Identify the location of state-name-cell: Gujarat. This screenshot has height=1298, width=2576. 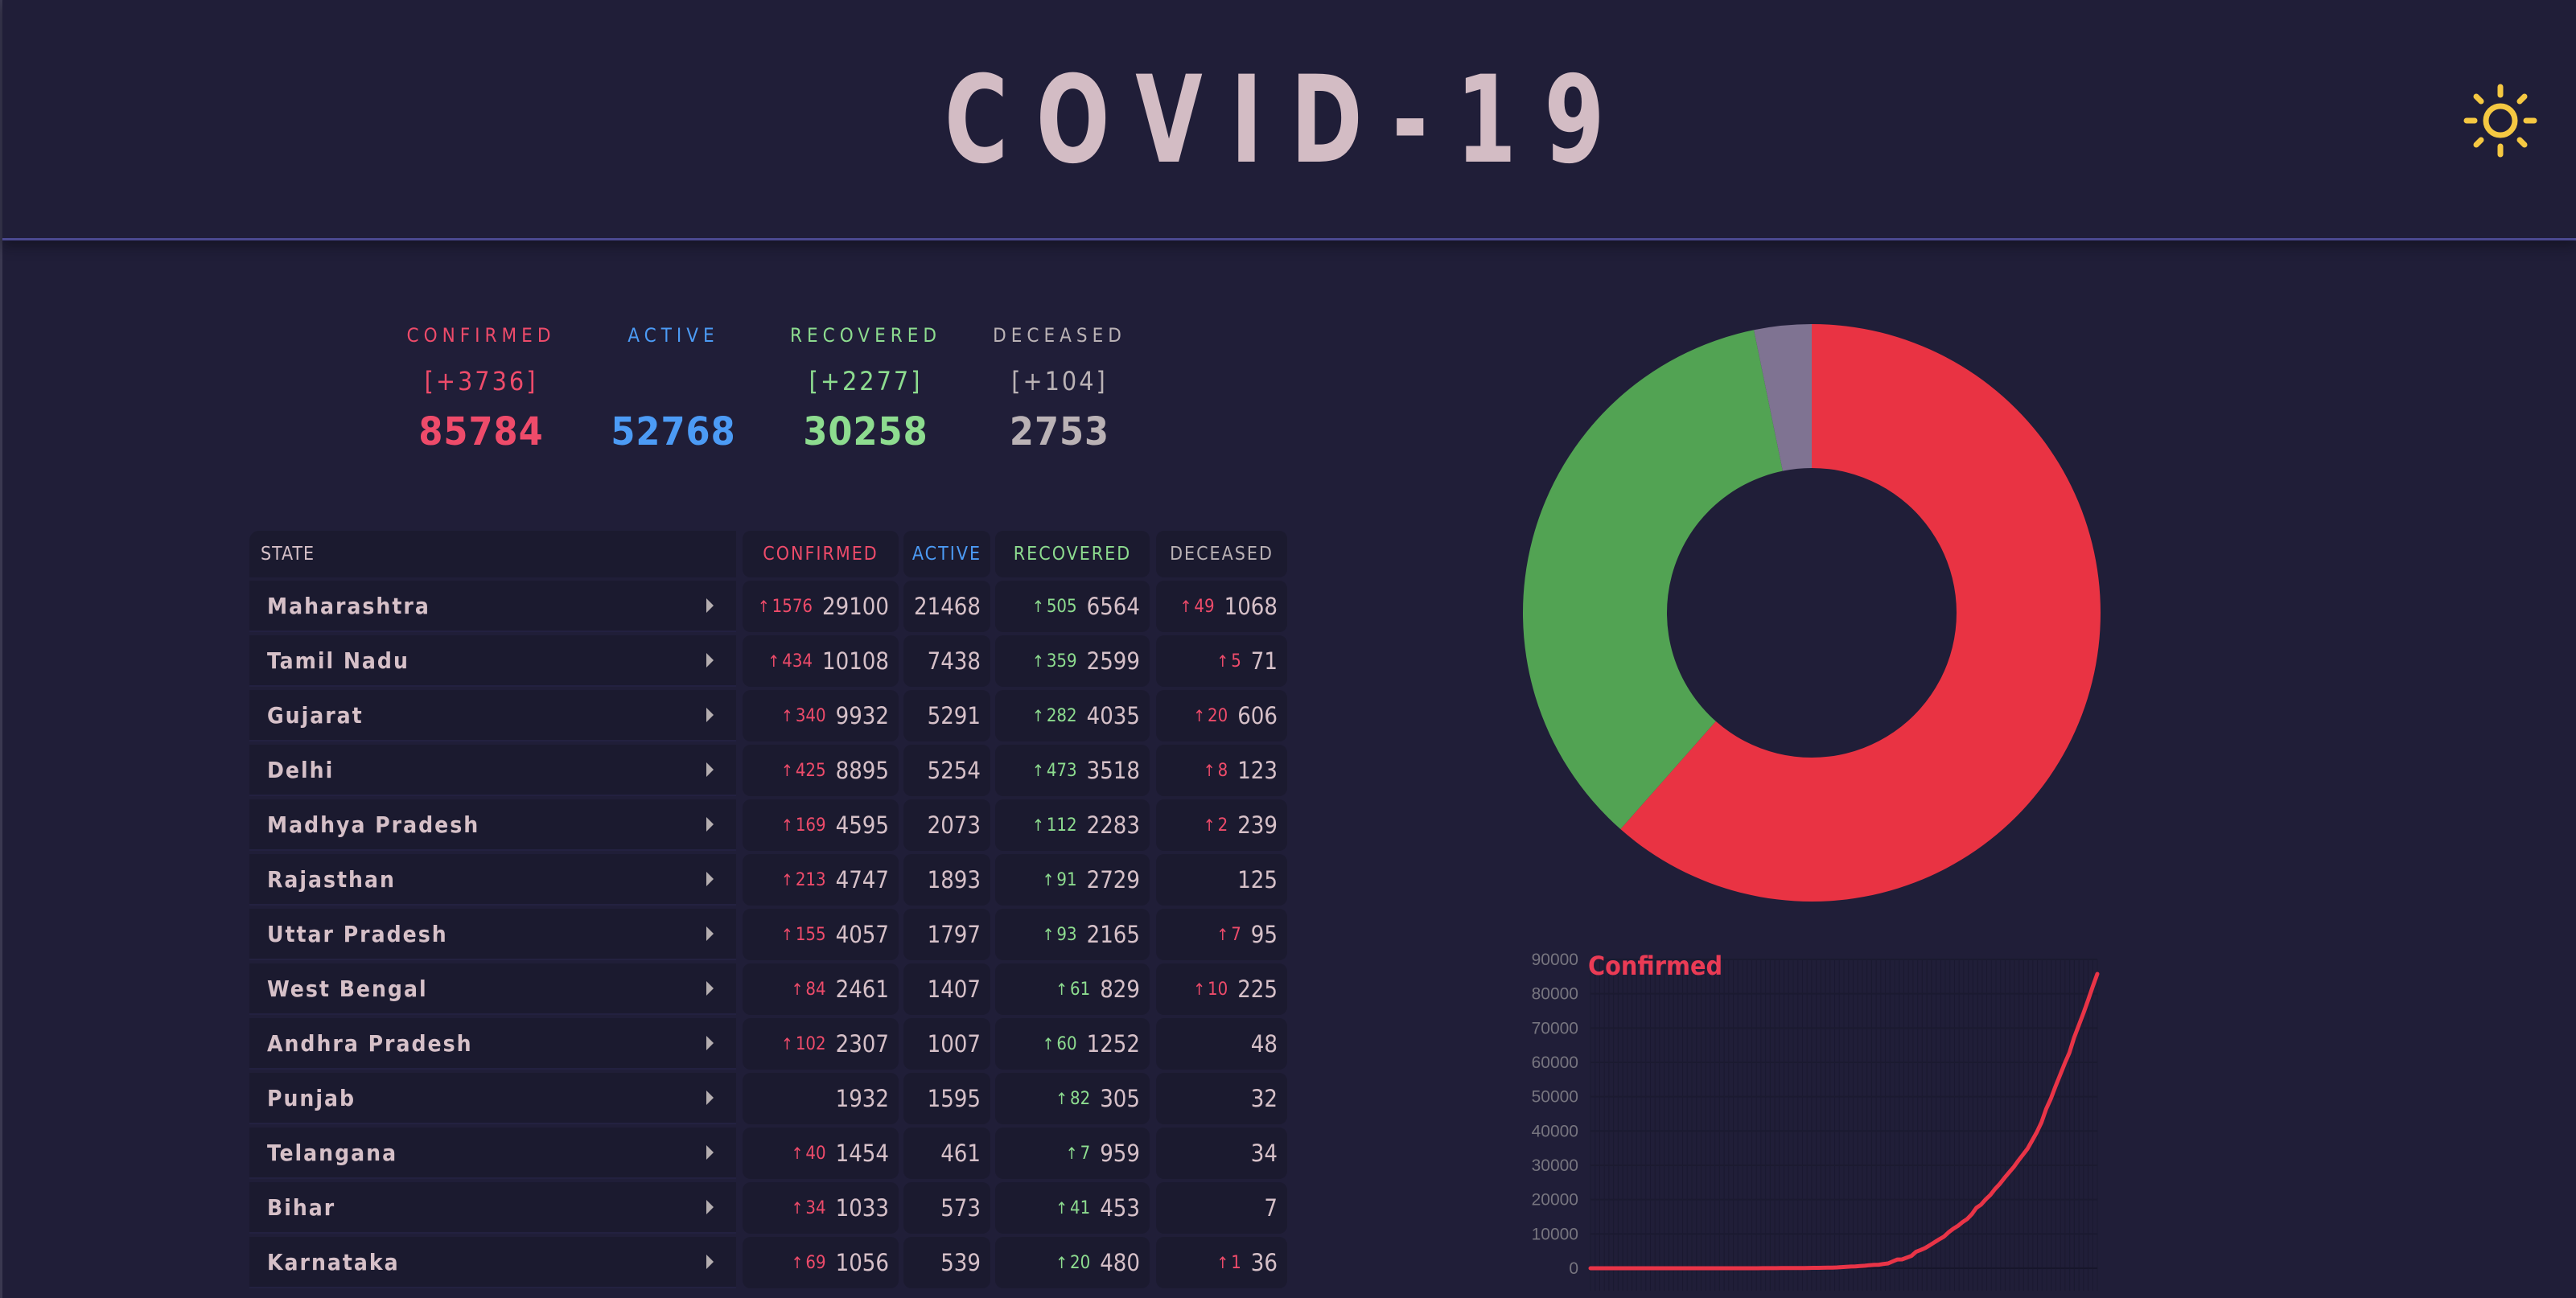
(492, 715).